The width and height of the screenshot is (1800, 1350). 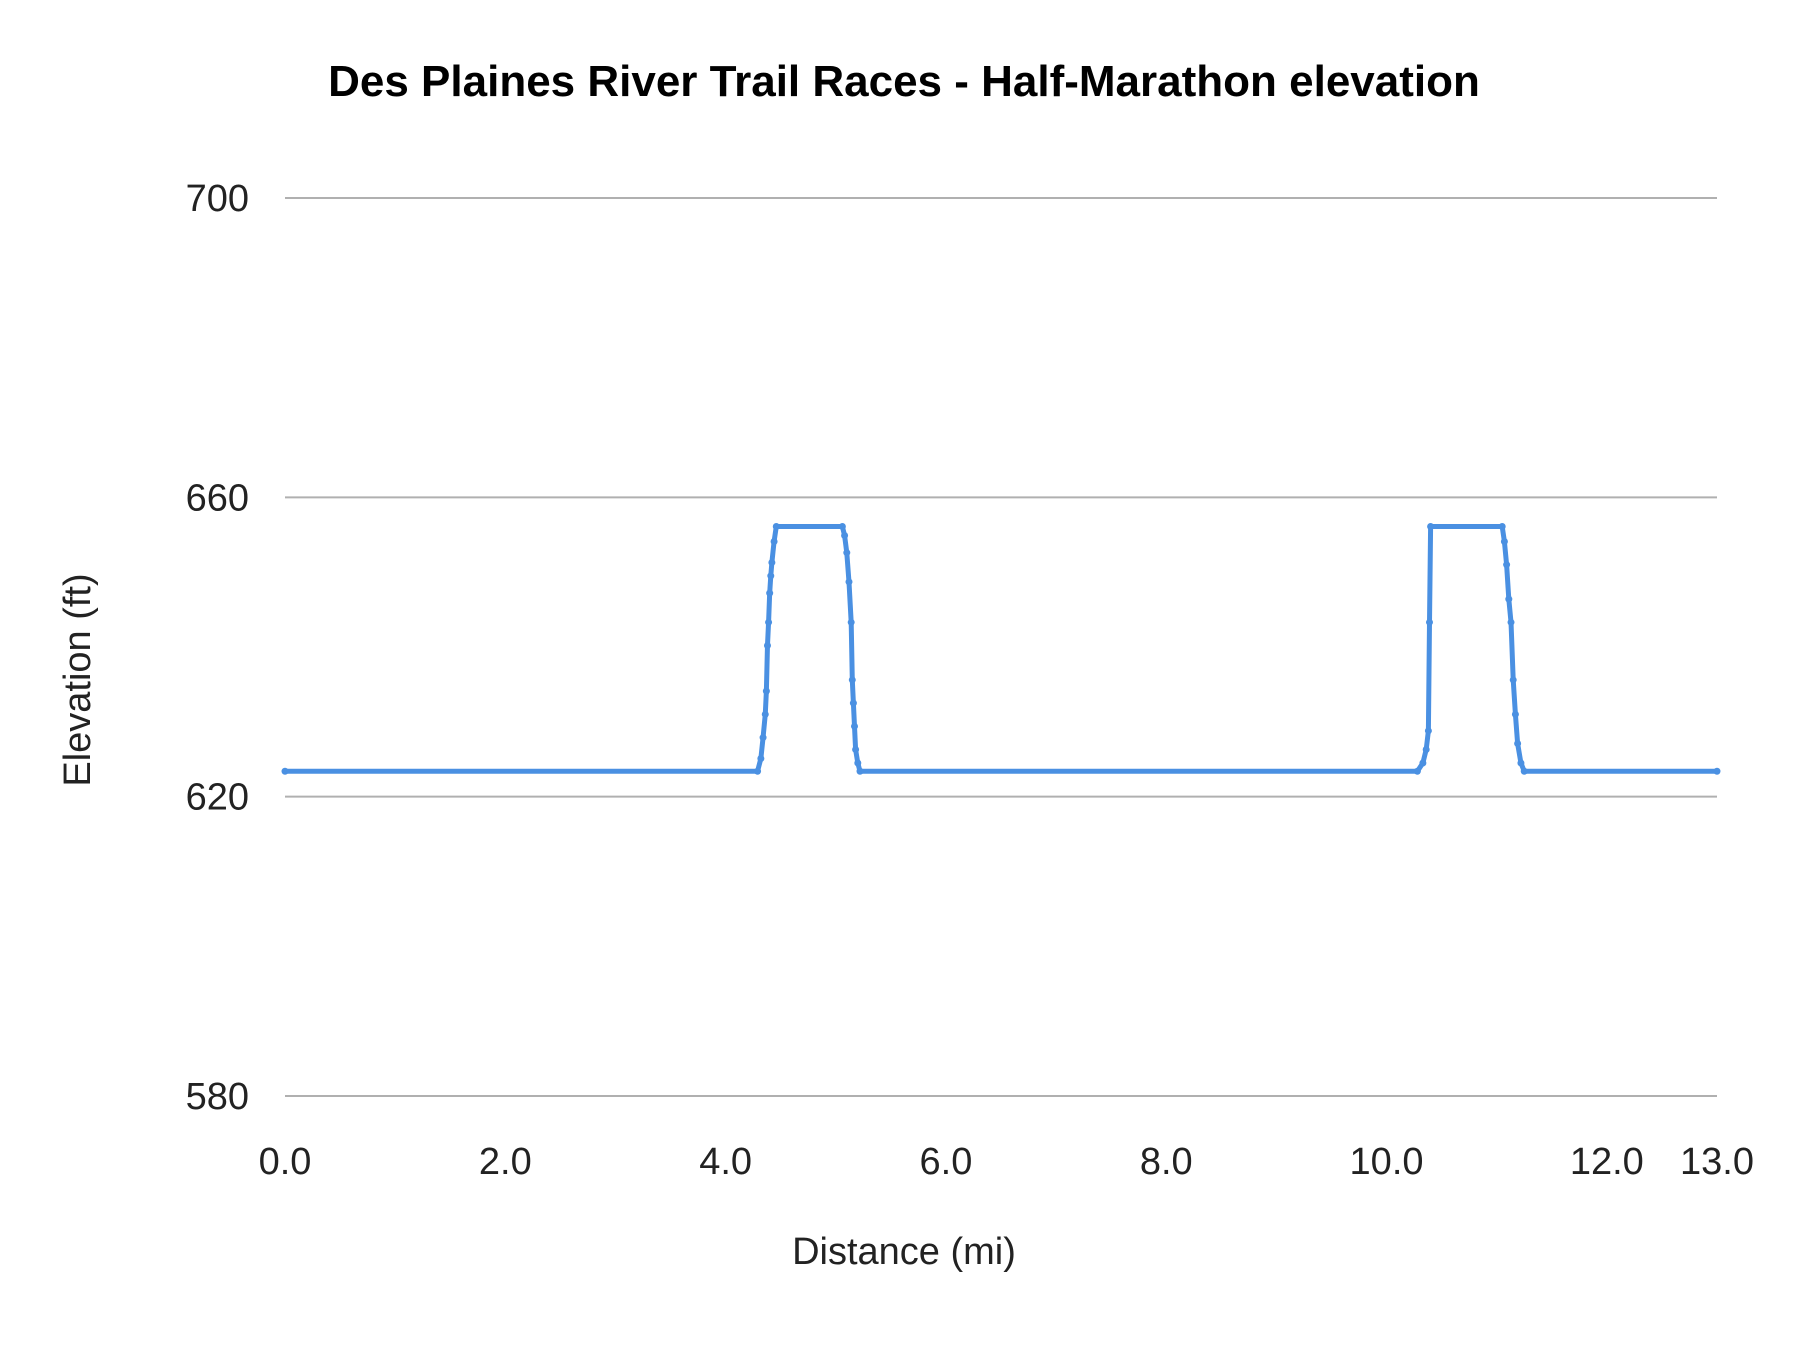 I want to click on x-tick-label: 13.0, so click(x=1717, y=1162).